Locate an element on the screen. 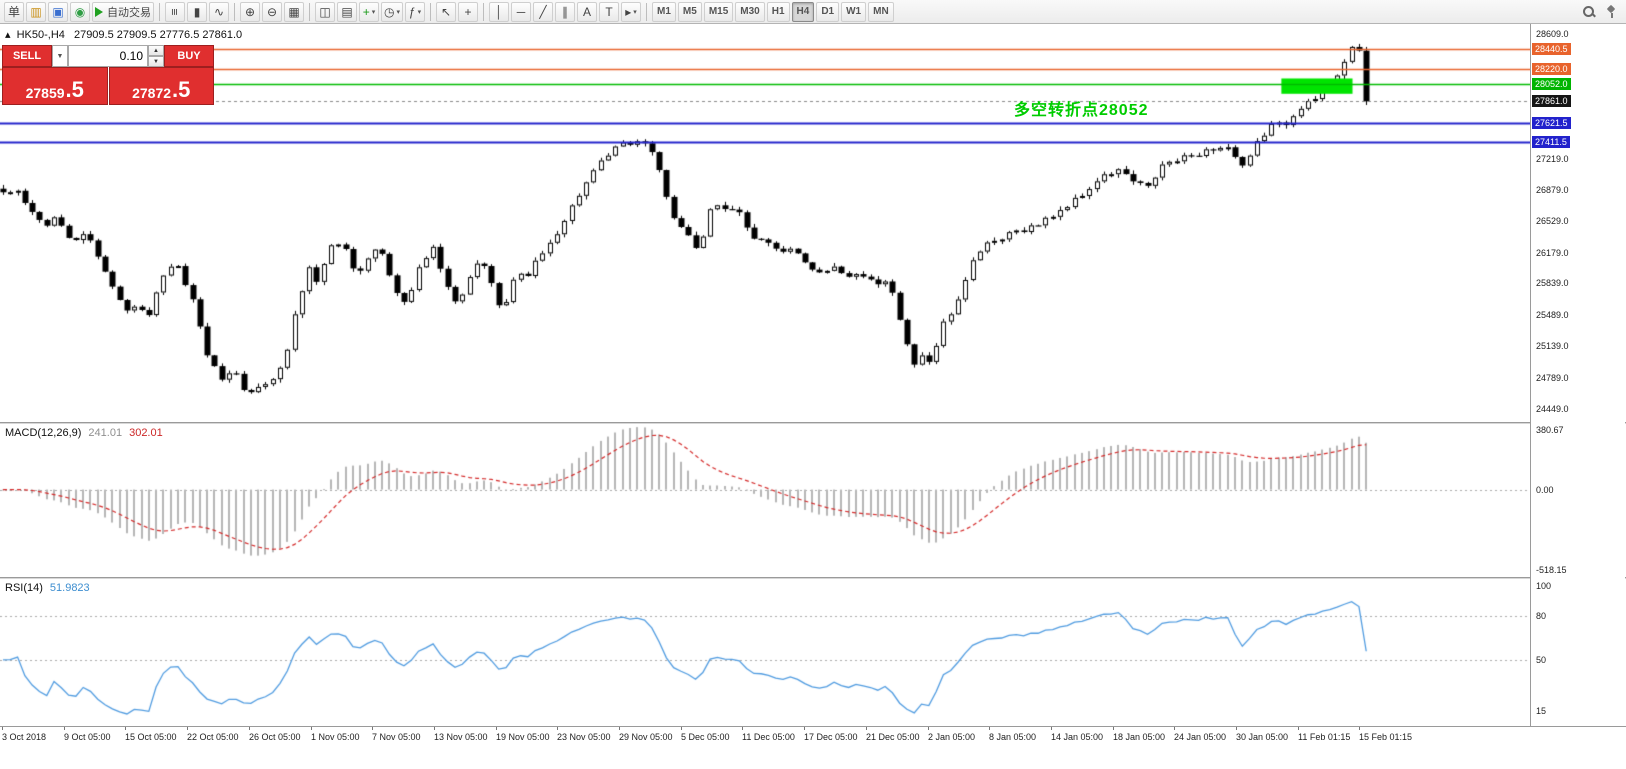  timeframe-m1-button: M1 is located at coordinates (664, 11).